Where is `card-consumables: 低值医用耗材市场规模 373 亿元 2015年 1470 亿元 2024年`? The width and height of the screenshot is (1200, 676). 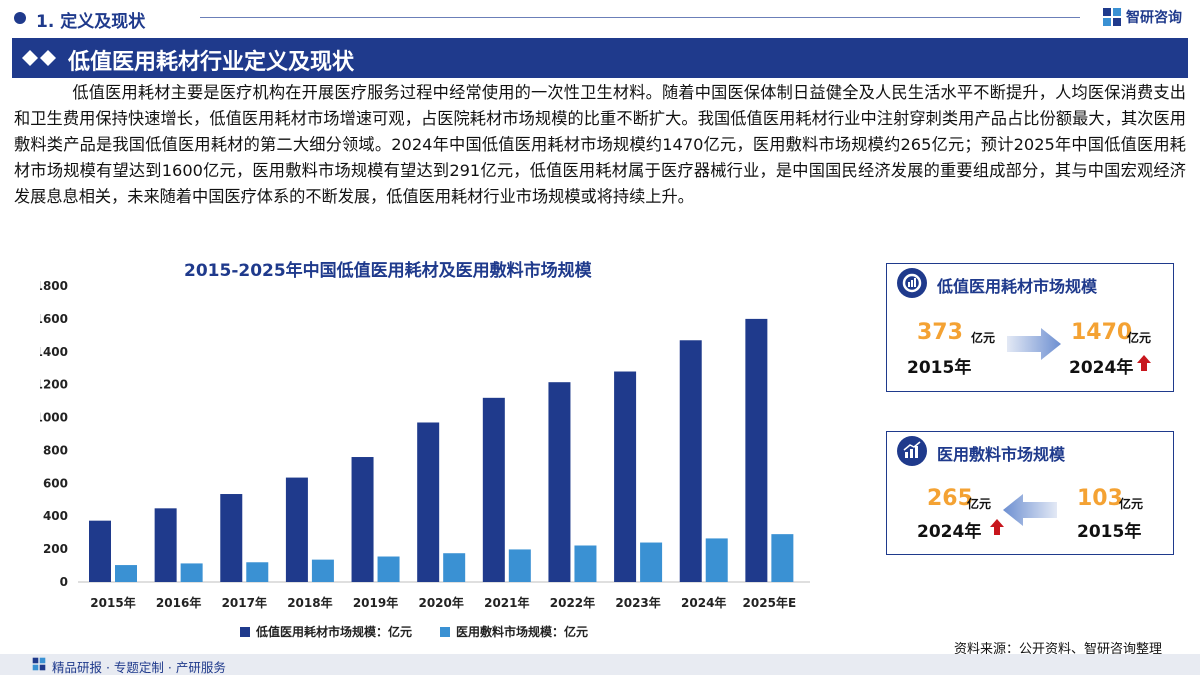
card-consumables: 低值医用耗材市场规模 373 亿元 2015年 1470 亿元 2024年 is located at coordinates (1030, 327).